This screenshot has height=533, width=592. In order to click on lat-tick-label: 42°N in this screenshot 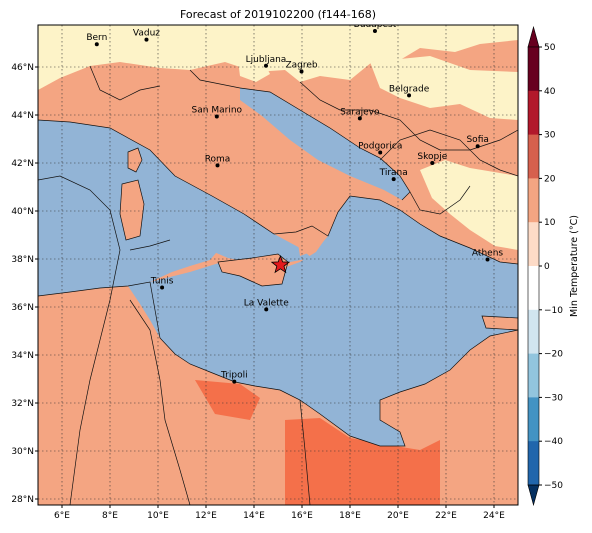, I will do `click(22, 164)`.